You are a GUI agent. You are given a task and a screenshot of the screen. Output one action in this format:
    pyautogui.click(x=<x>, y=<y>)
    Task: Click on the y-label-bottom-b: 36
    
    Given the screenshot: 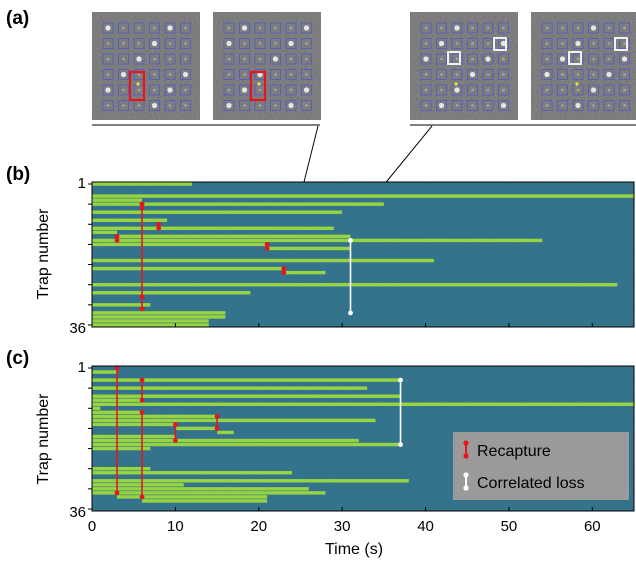 What is the action you would take?
    pyautogui.click(x=77, y=328)
    